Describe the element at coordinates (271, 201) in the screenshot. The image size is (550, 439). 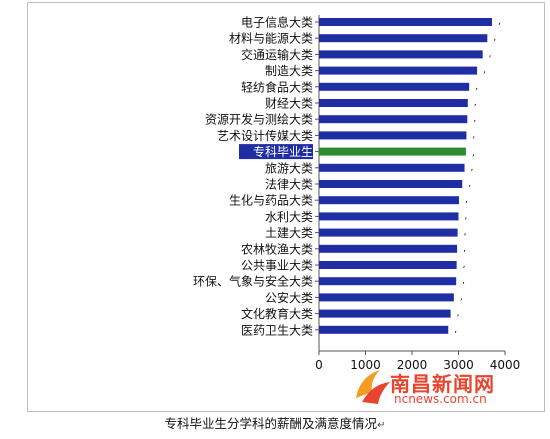
I see `category-label: 生化与药品大类` at that location.